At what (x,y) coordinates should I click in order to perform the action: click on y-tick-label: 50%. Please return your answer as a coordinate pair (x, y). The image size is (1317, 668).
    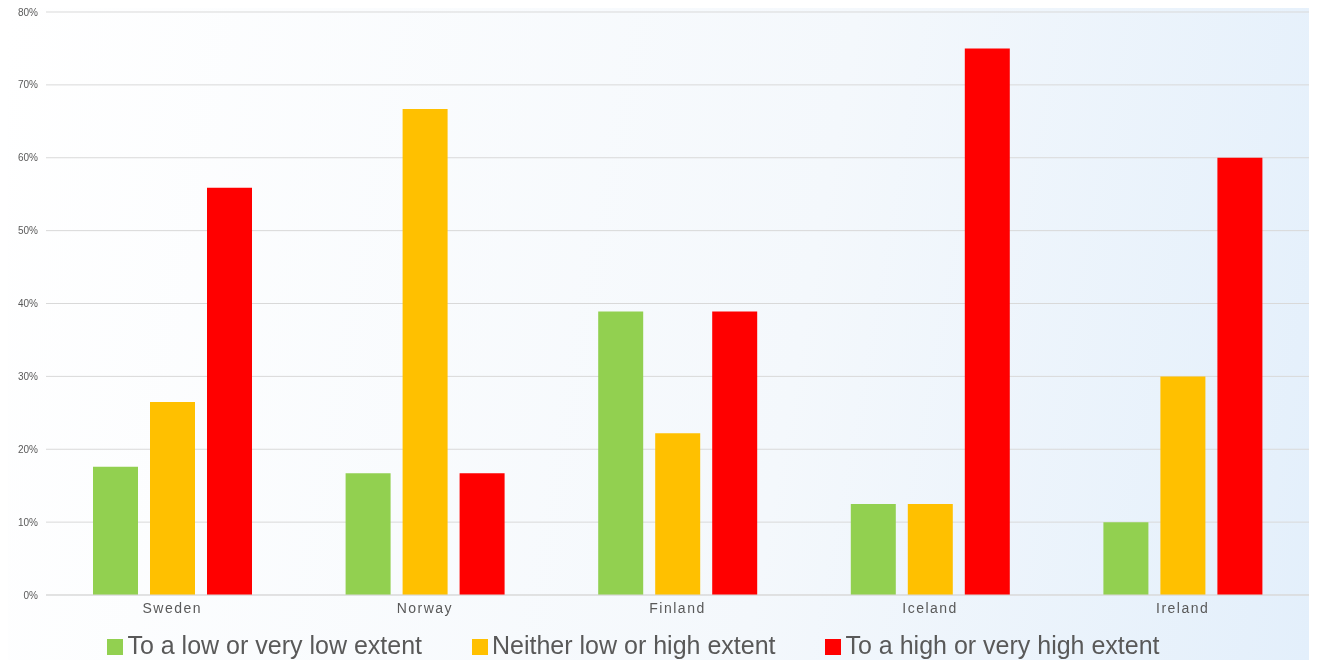
    Looking at the image, I should click on (28, 231).